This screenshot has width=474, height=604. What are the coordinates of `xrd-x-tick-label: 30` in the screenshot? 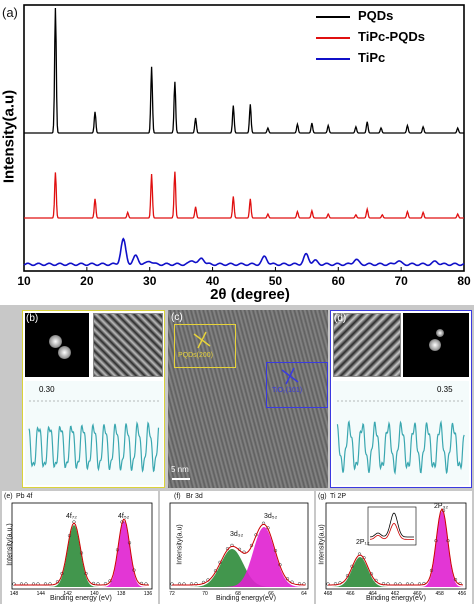 It's located at (150, 281).